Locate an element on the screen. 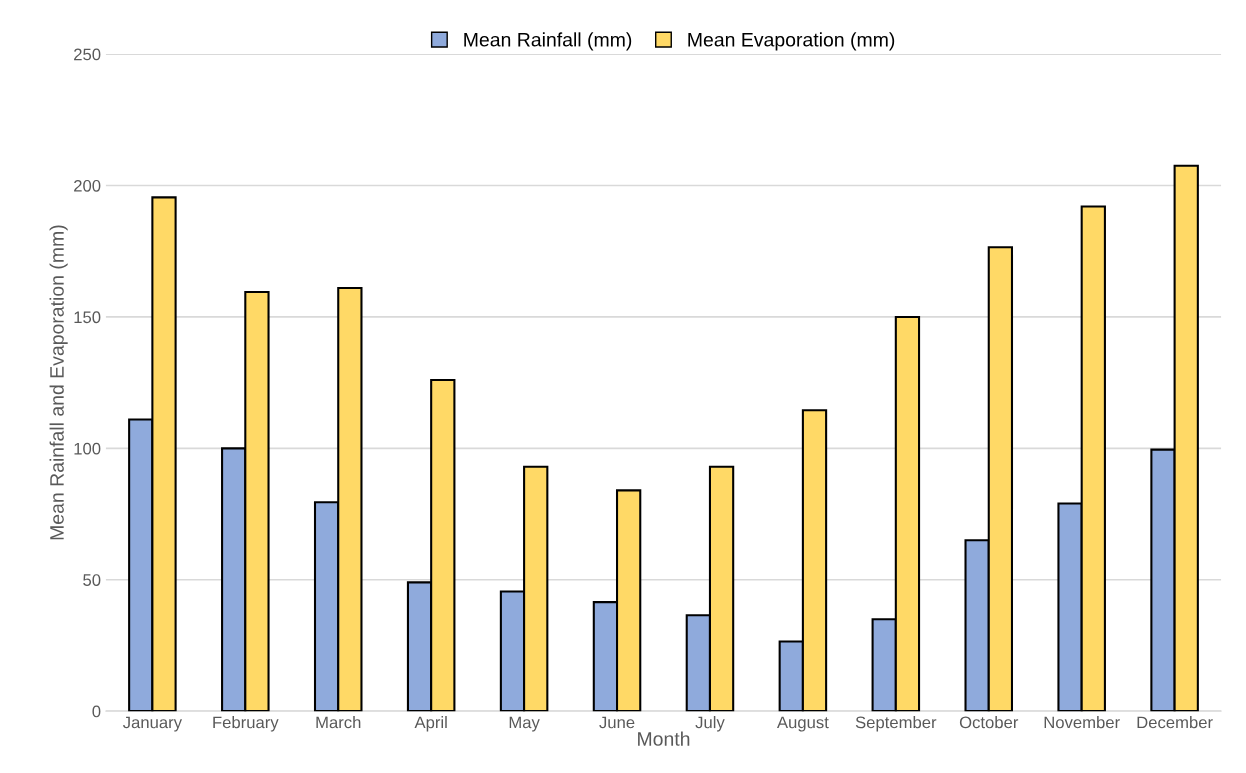  y-tick-label: 200 is located at coordinates (87, 185).